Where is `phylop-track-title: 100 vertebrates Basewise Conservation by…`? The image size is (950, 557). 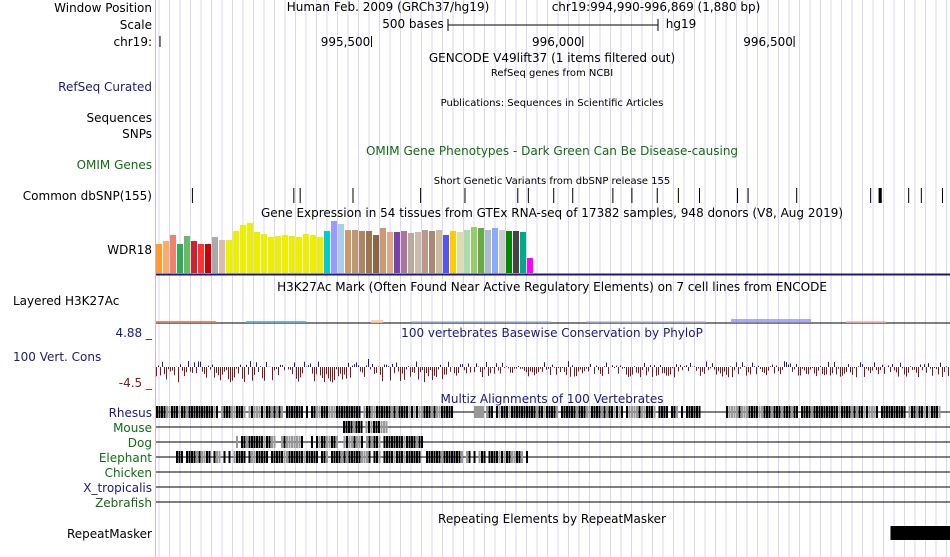 phylop-track-title: 100 vertebrates Basewise Conservation by… is located at coordinates (552, 333).